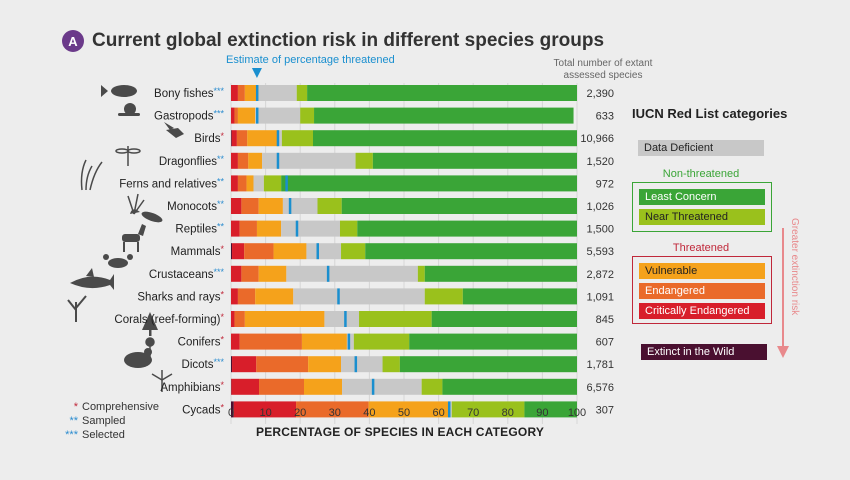 The width and height of the screenshot is (850, 480). I want to click on x-tick-label: 80, so click(508, 413).